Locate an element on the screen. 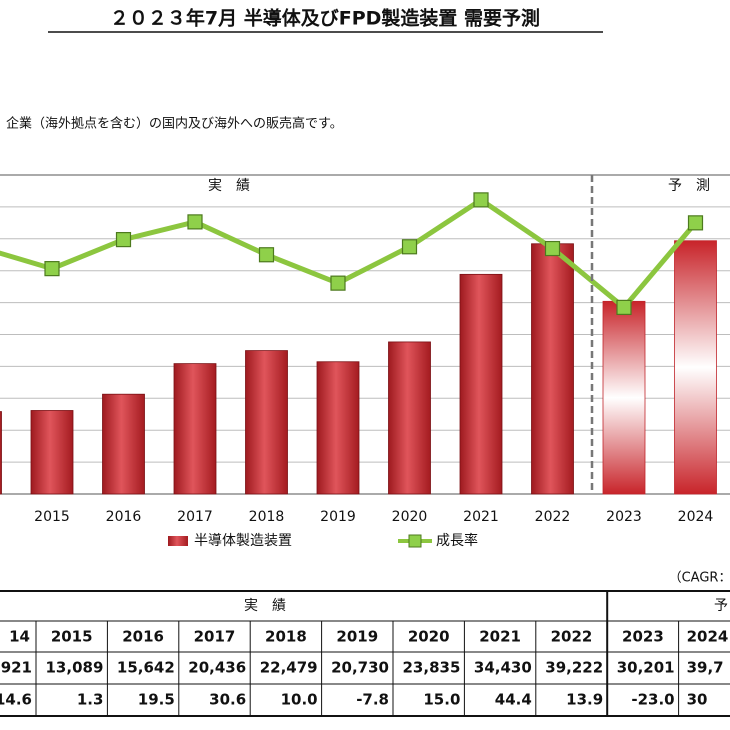 The height and width of the screenshot is (730, 730). x-tick-label: 2017 is located at coordinates (195, 517).